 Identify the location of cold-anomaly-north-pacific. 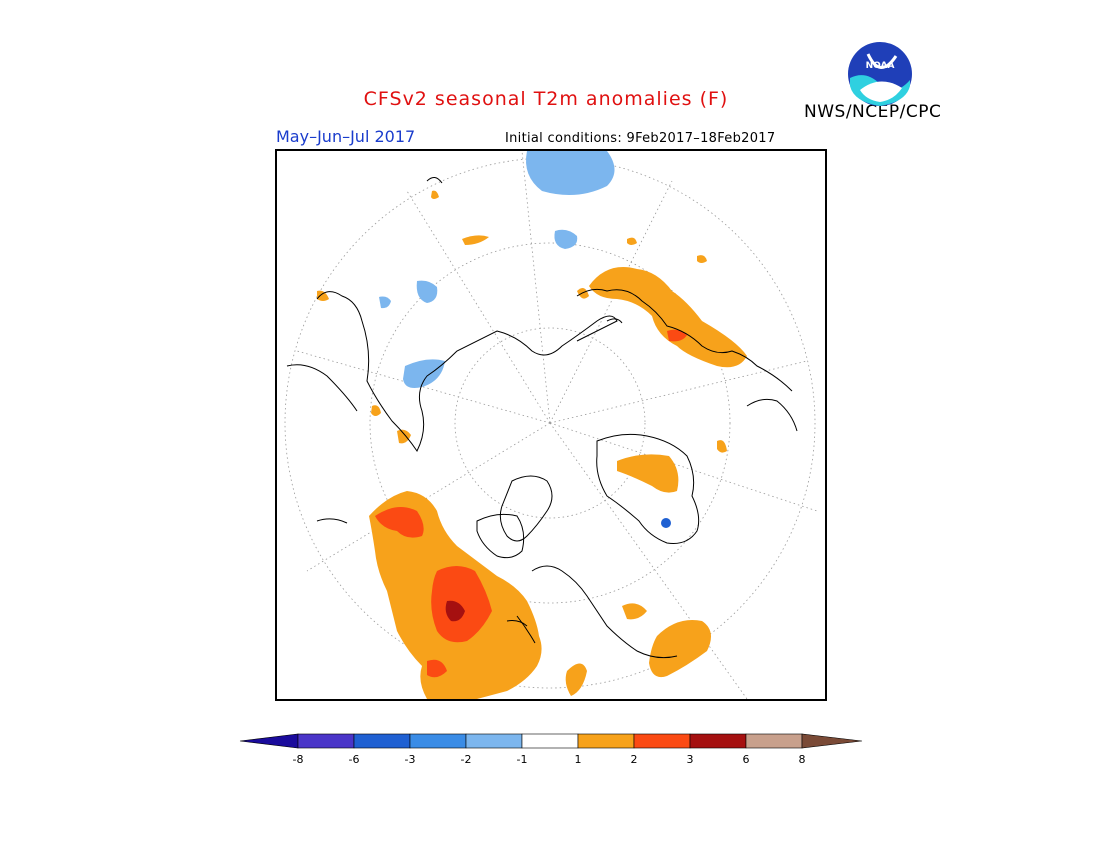
(570, 173).